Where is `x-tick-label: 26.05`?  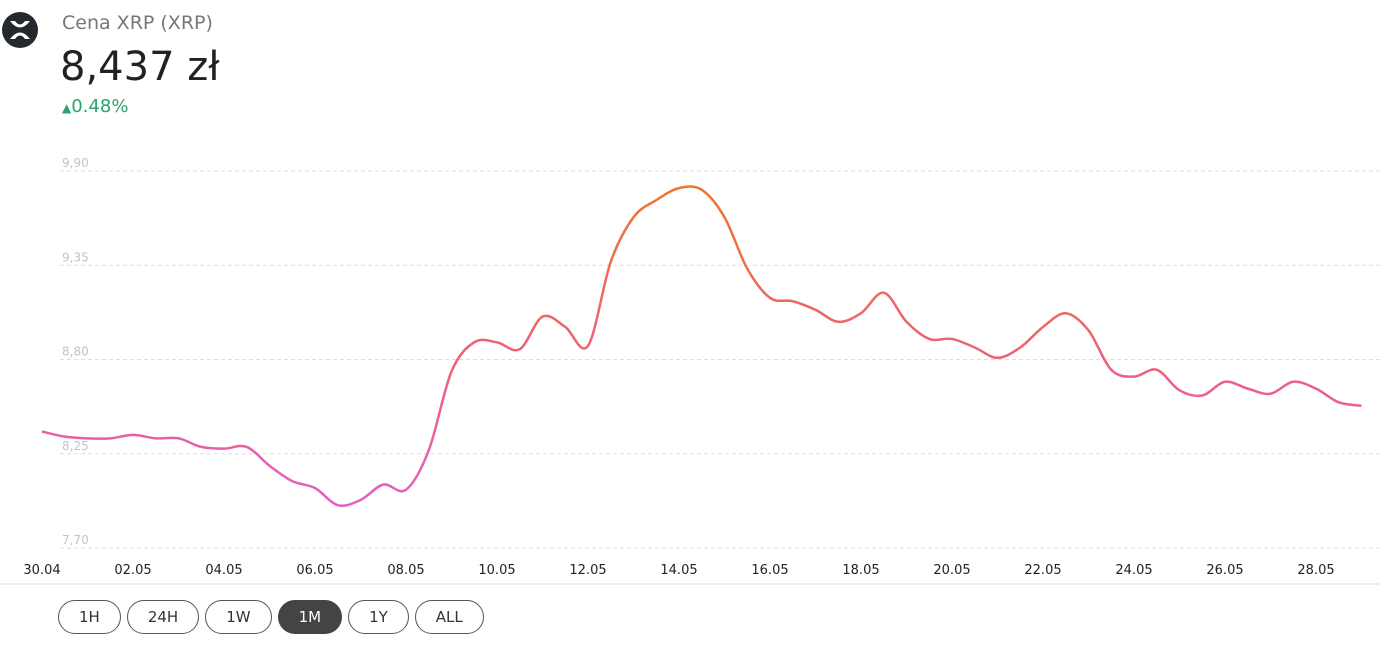 x-tick-label: 26.05 is located at coordinates (1224, 570).